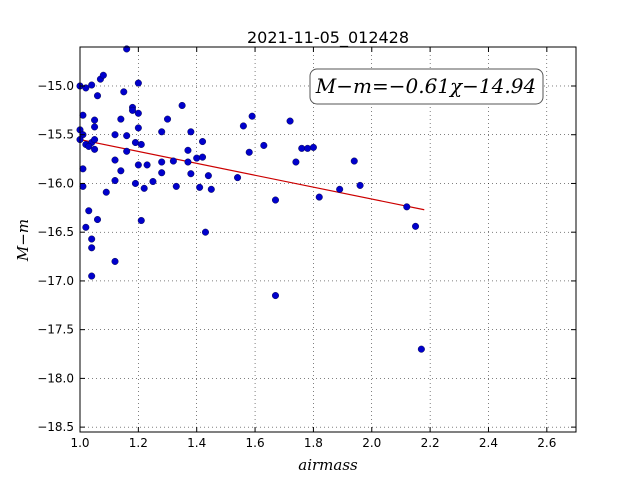 This screenshot has width=640, height=480. What do you see at coordinates (255, 443) in the screenshot?
I see `x-tick-label: 1.6` at bounding box center [255, 443].